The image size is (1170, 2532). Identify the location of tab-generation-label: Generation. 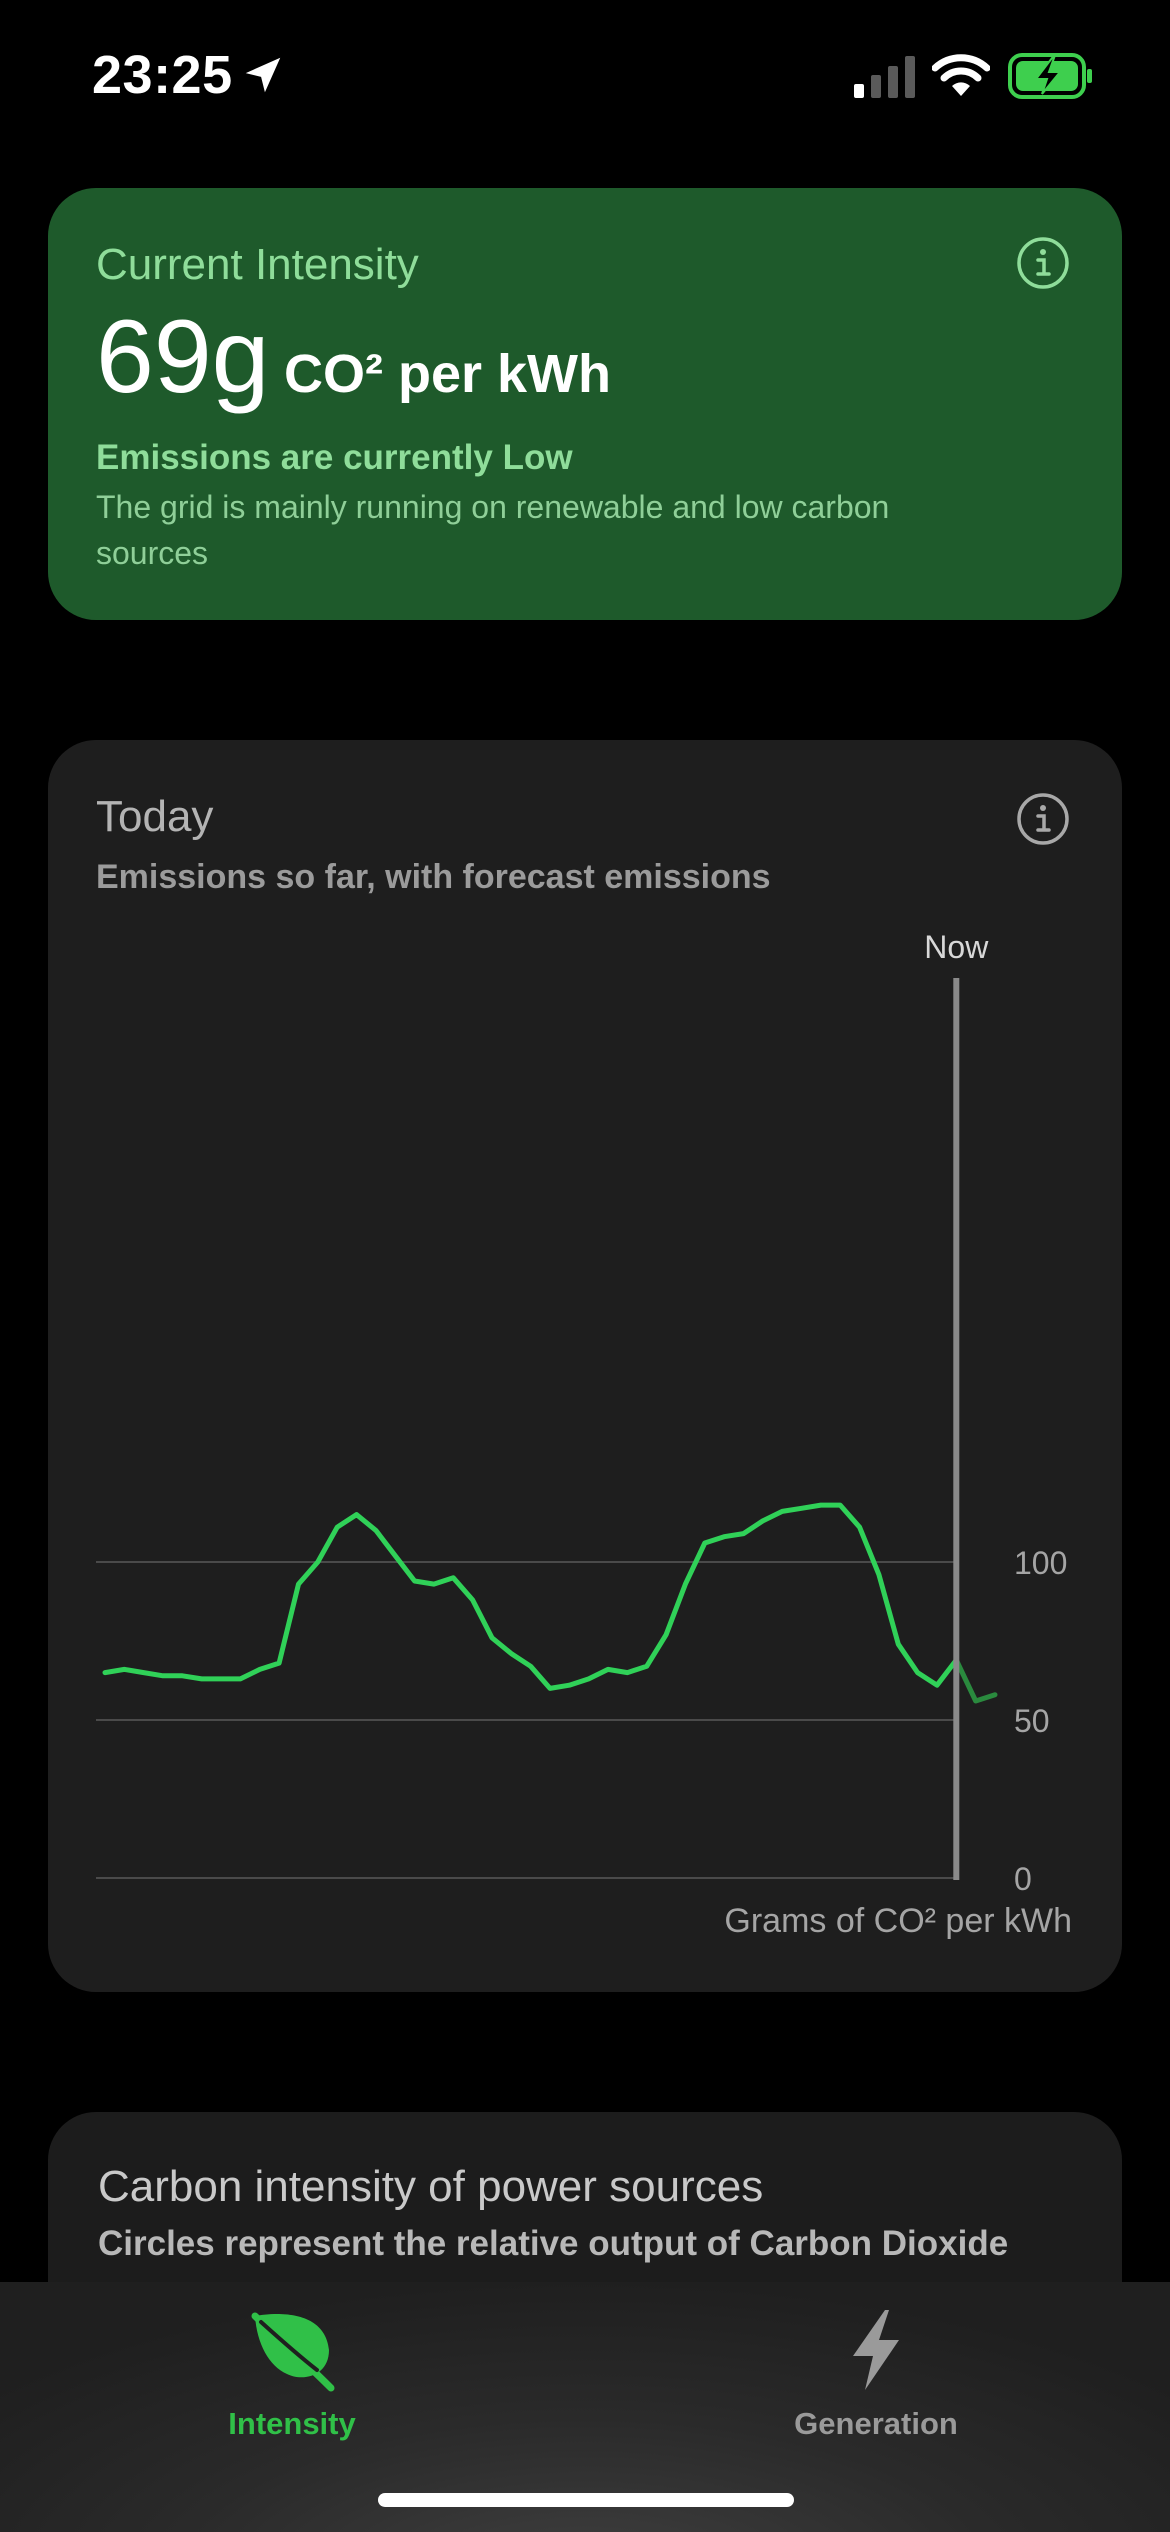
(876, 2423).